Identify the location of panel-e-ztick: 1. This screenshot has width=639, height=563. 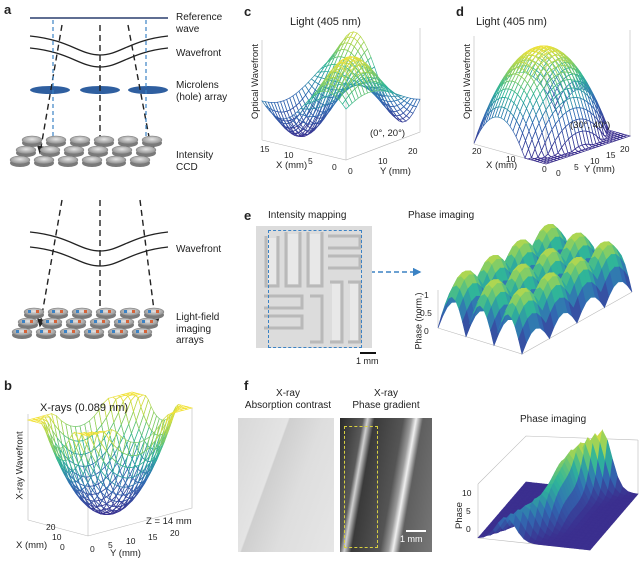
(426, 295).